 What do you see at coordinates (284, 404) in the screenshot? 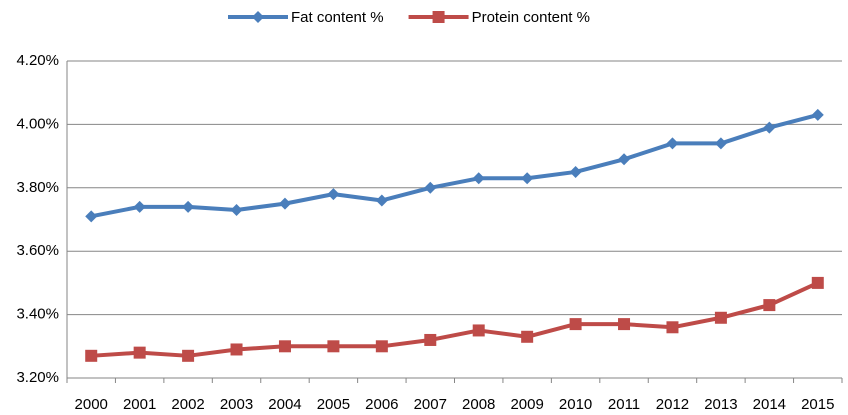
I see `x-tick-label: 2004` at bounding box center [284, 404].